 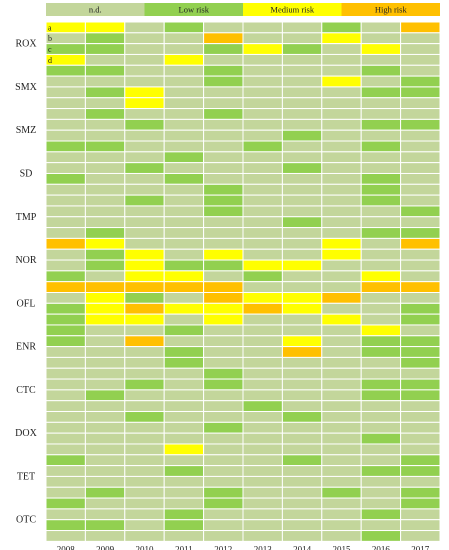 What do you see at coordinates (50, 27) in the screenshot?
I see `row-label: a` at bounding box center [50, 27].